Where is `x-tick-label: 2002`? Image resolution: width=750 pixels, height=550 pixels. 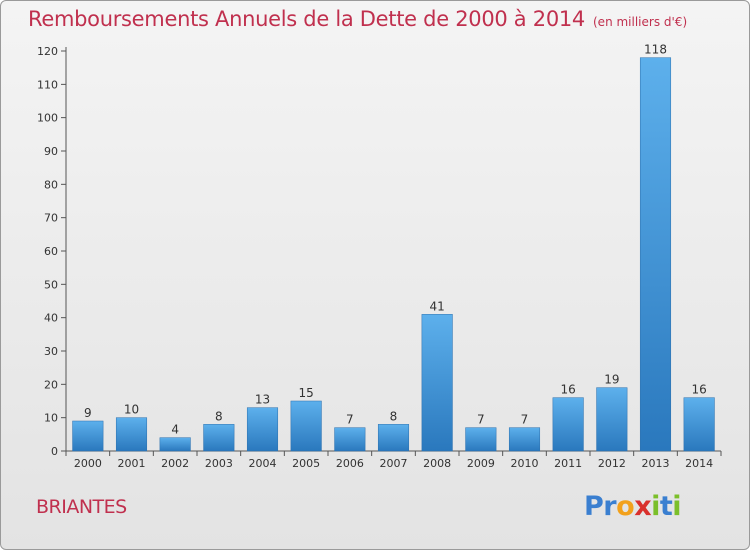 x-tick-label: 2002 is located at coordinates (175, 463).